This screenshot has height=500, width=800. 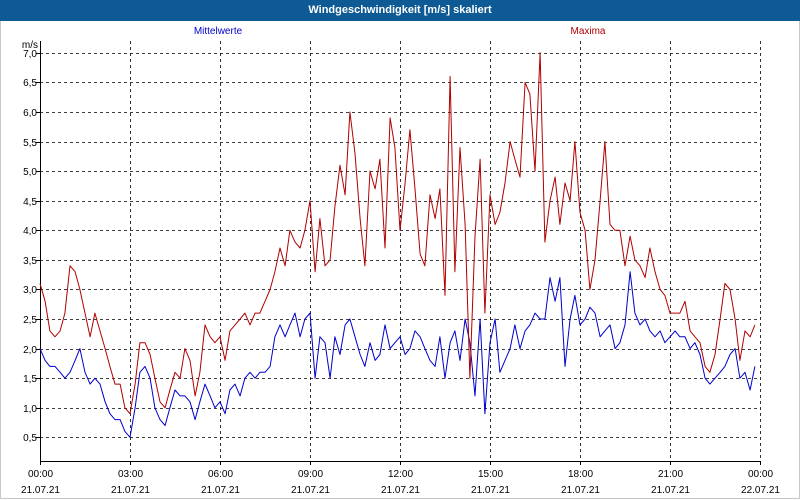 What do you see at coordinates (30, 350) in the screenshot?
I see `y-tick-label: 2,0` at bounding box center [30, 350].